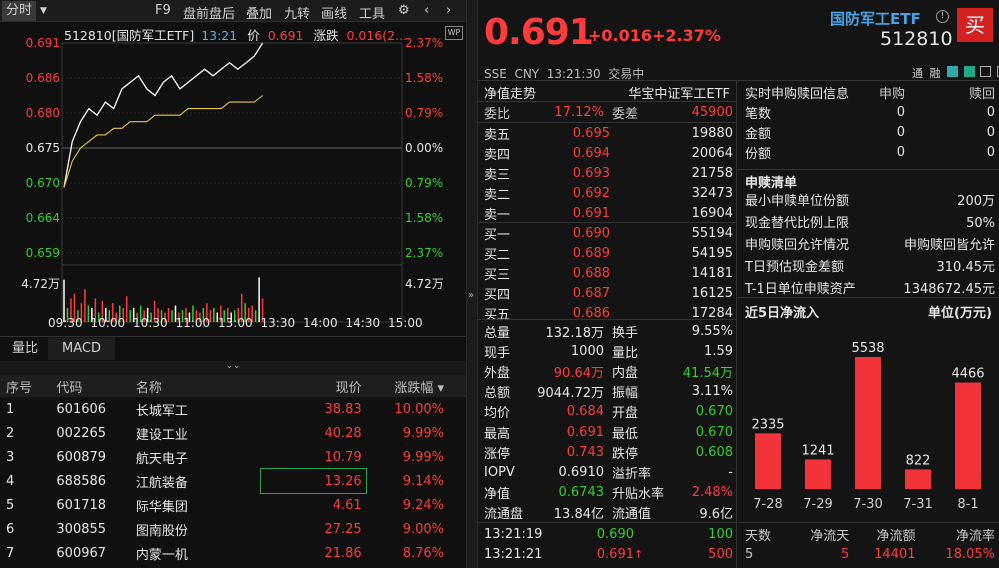 The width and height of the screenshot is (999, 568). I want to click on edit-icon, so click(952, 71).